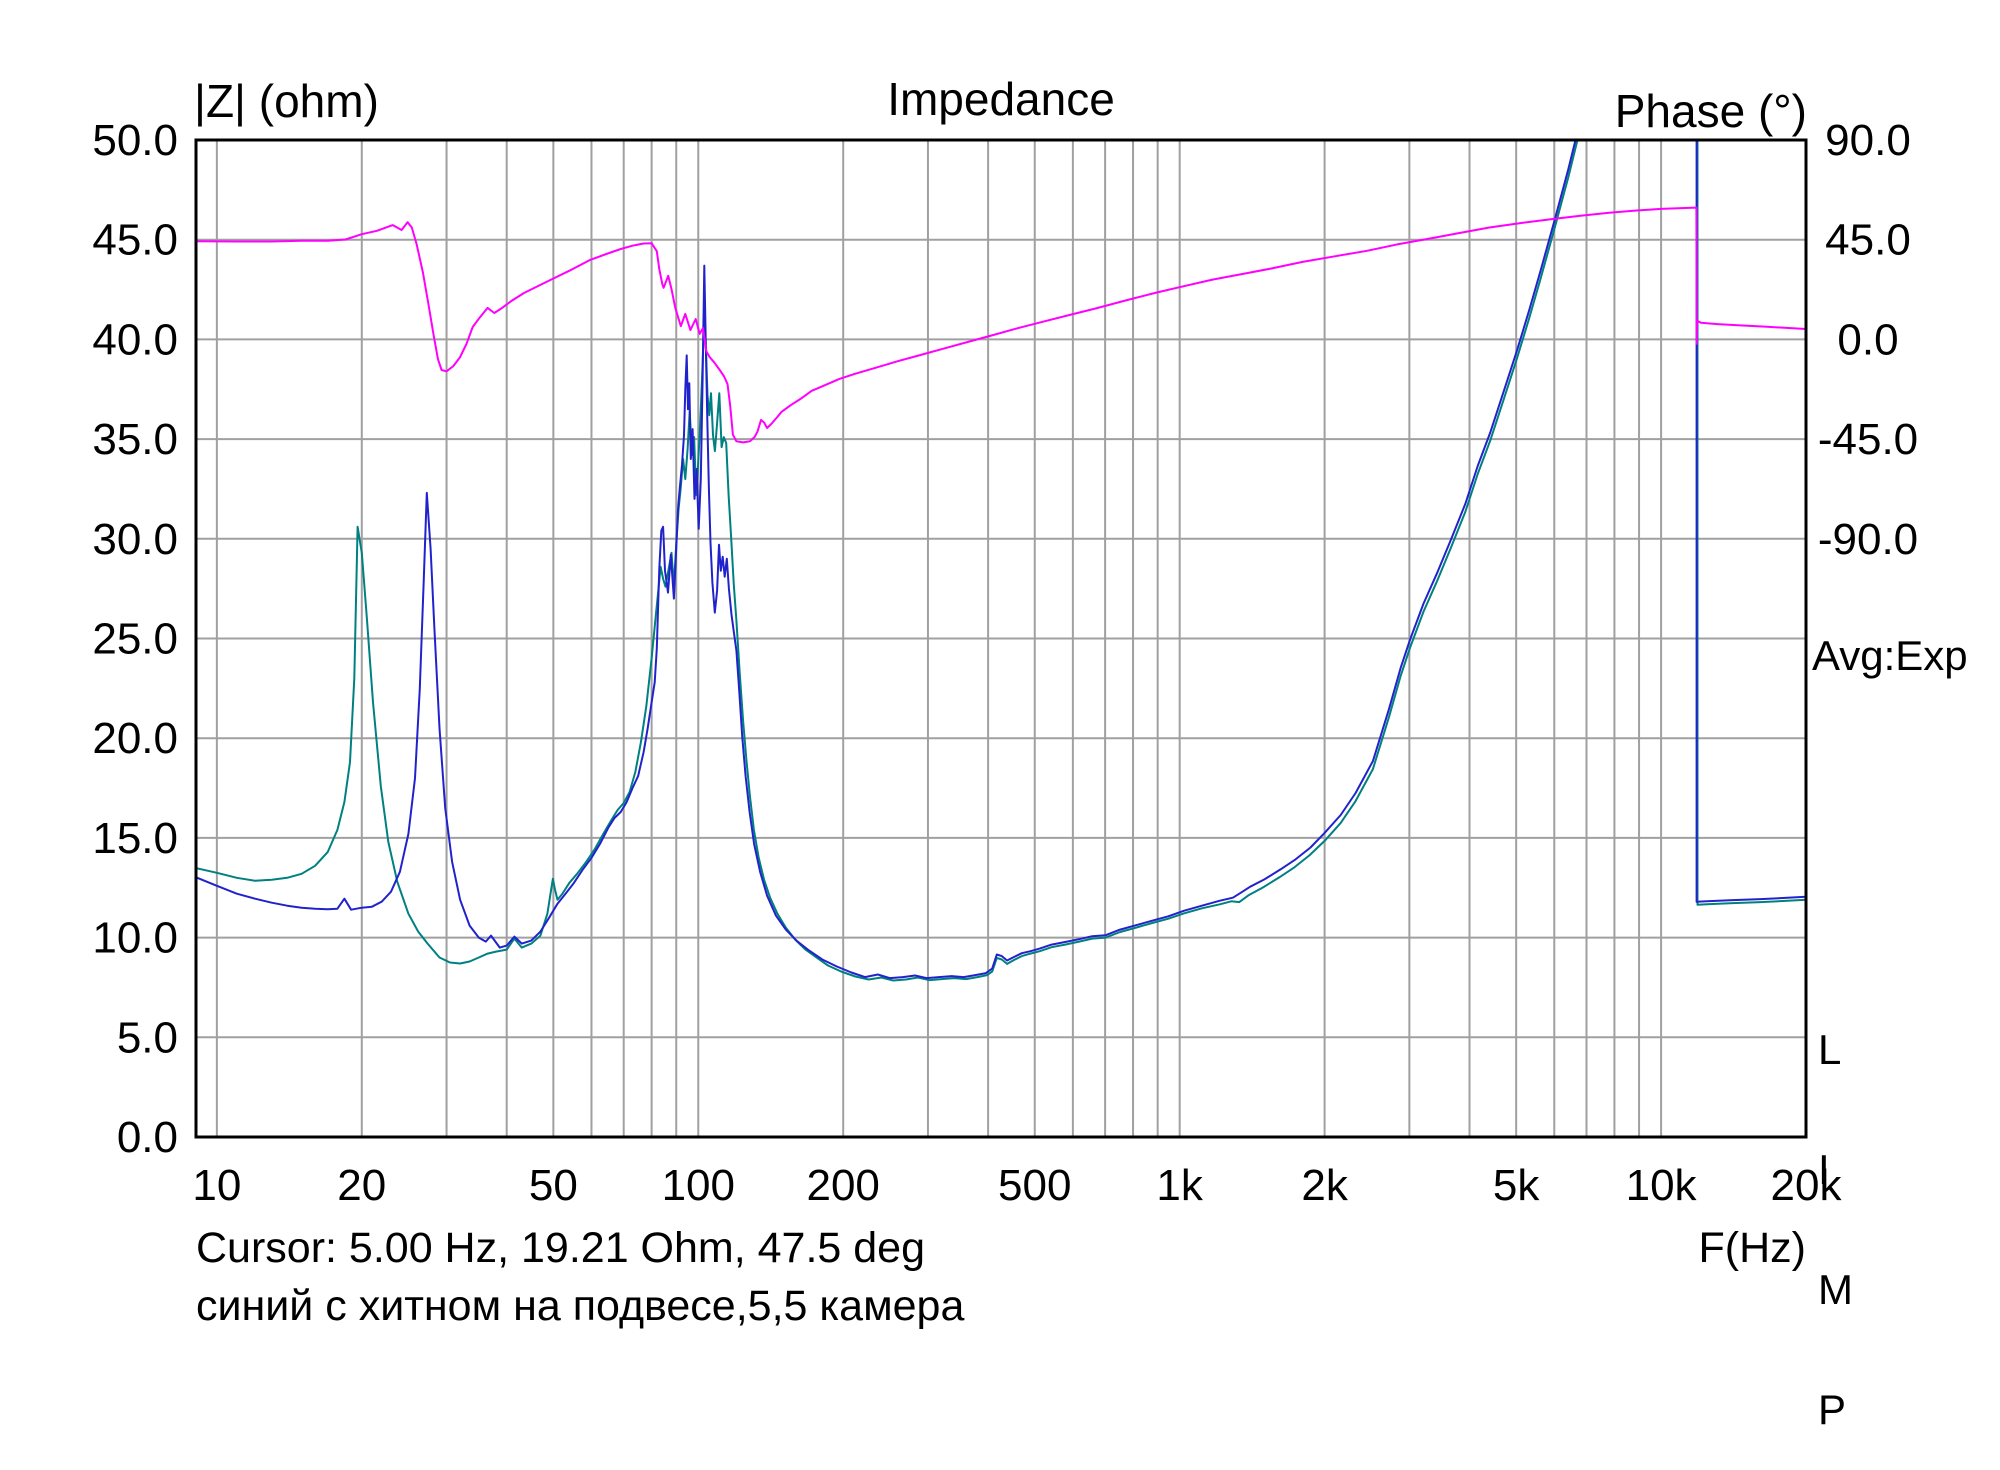 The image size is (2000, 1470). I want to click on curve-phase, so click(1001, 325).